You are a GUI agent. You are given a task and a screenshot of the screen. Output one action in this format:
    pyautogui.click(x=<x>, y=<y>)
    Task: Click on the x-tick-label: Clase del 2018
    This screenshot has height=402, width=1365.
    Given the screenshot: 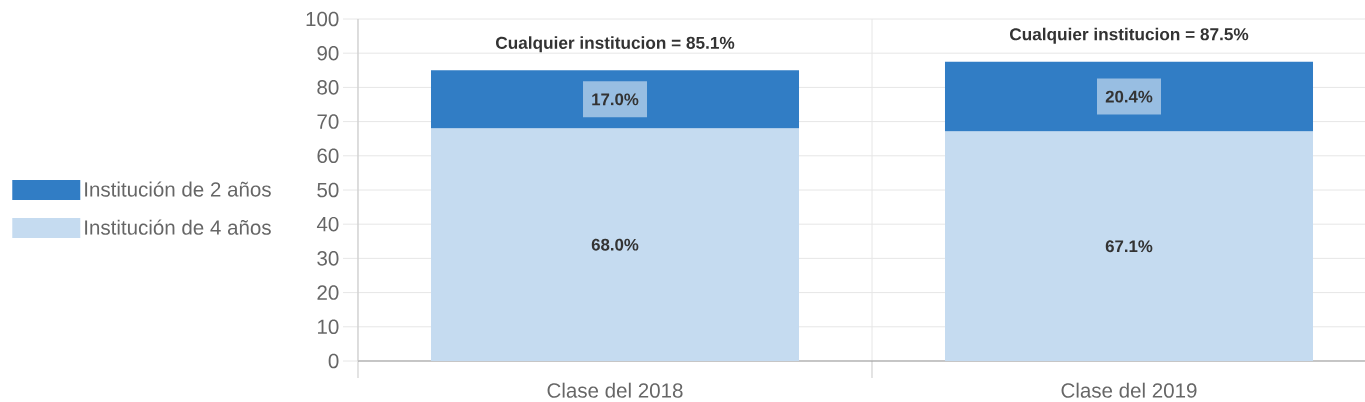 What is the action you would take?
    pyautogui.click(x=615, y=390)
    